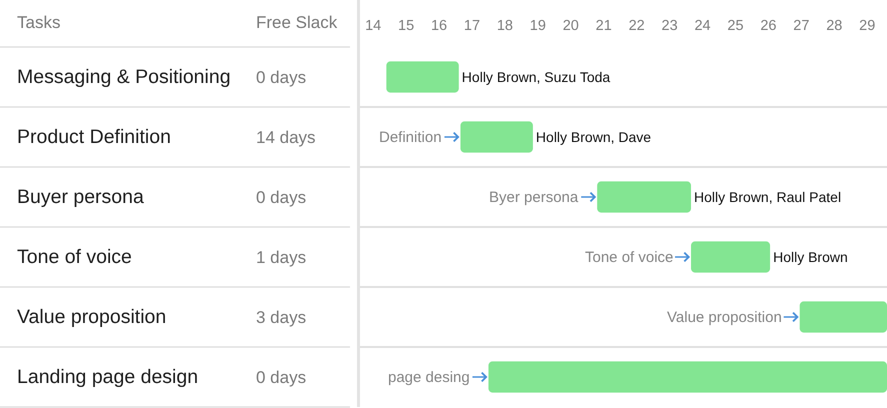  What do you see at coordinates (281, 317) in the screenshot?
I see `text: 3 days` at bounding box center [281, 317].